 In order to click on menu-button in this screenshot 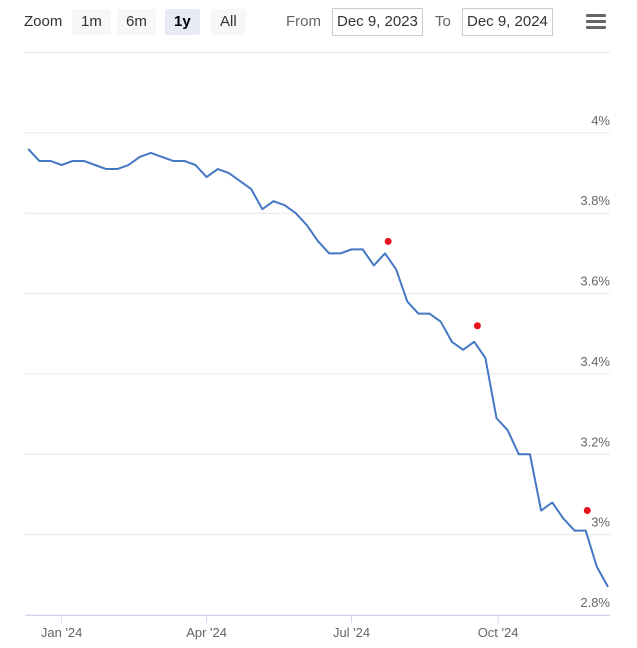, I will do `click(596, 22)`.